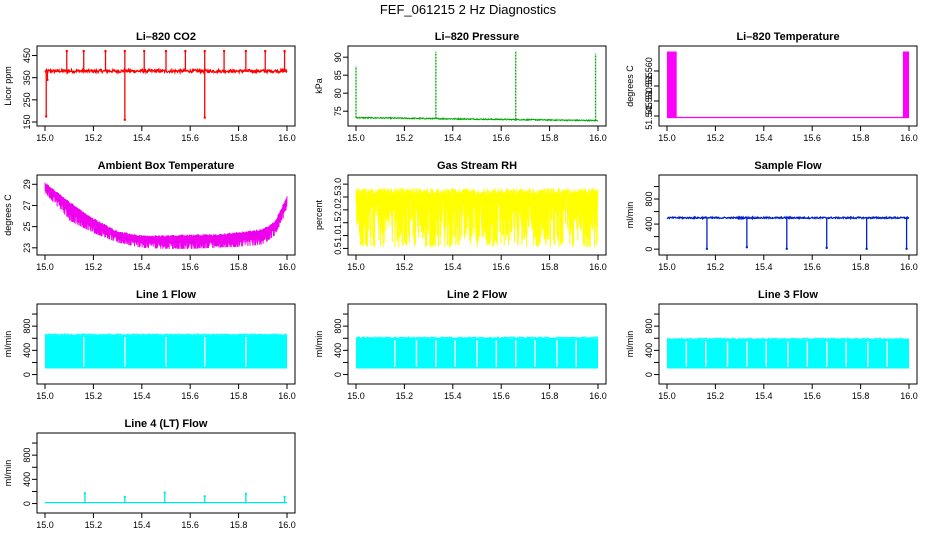 The height and width of the screenshot is (540, 936). I want to click on chart-title: Line 4 (LT) Flow, so click(166, 424).